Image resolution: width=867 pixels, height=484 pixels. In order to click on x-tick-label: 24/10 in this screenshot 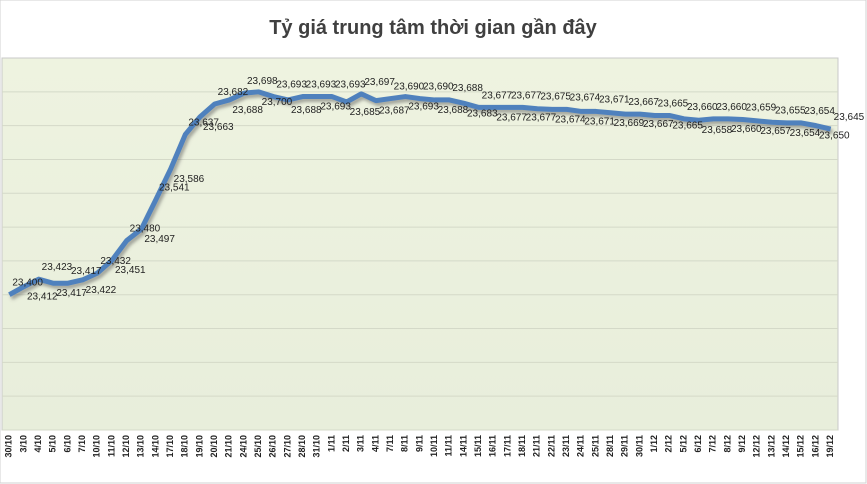, I will do `click(243, 446)`.